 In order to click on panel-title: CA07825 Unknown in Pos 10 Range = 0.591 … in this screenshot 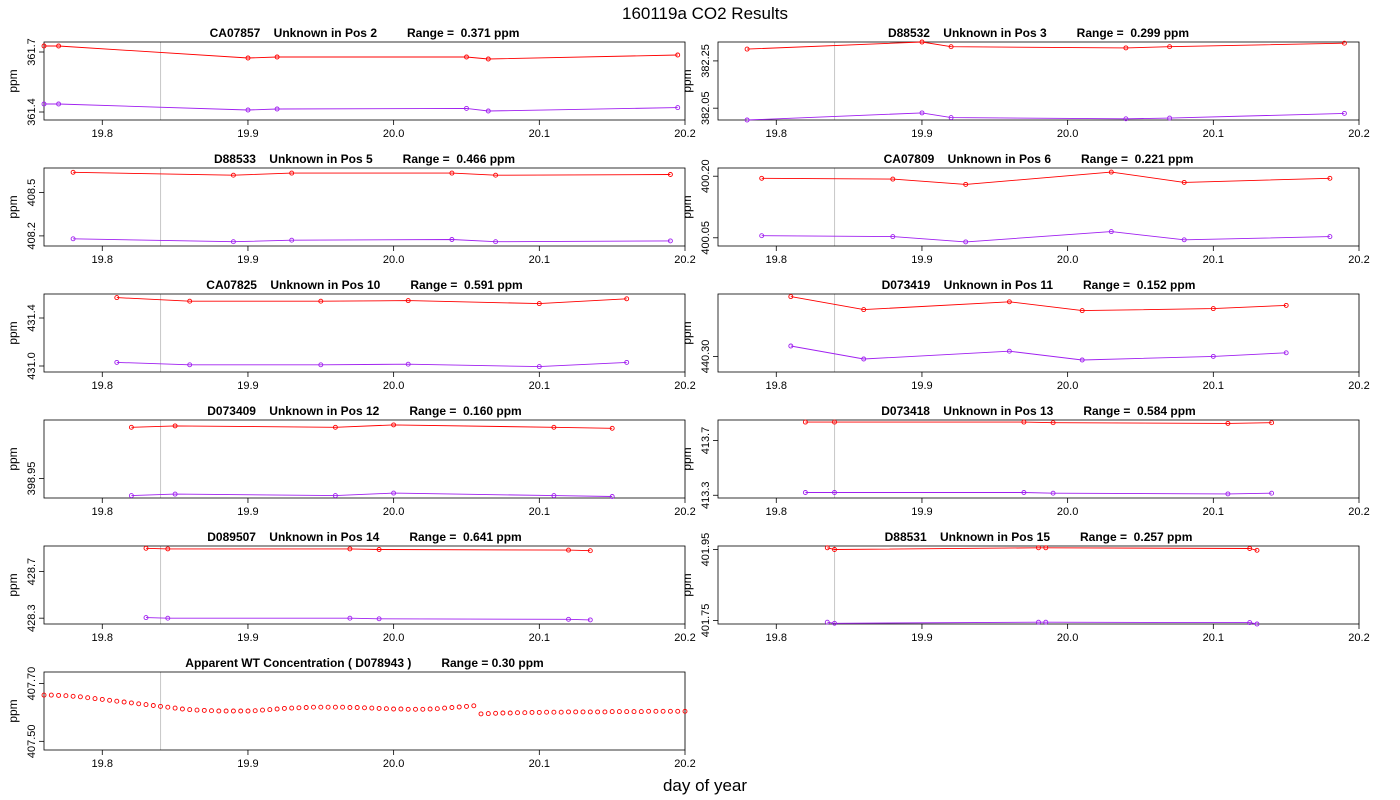, I will do `click(364, 285)`.